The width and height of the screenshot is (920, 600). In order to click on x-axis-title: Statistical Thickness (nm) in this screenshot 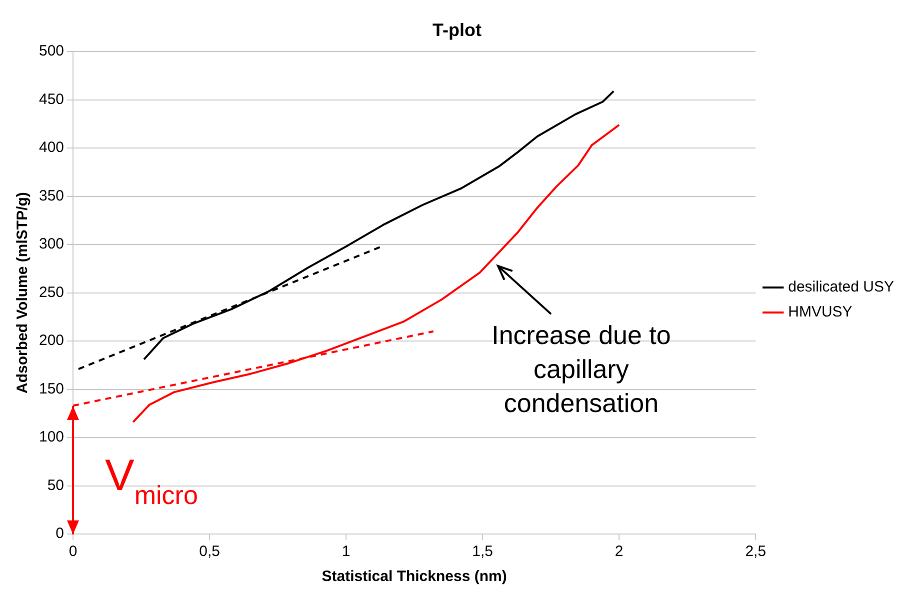, I will do `click(414, 577)`.